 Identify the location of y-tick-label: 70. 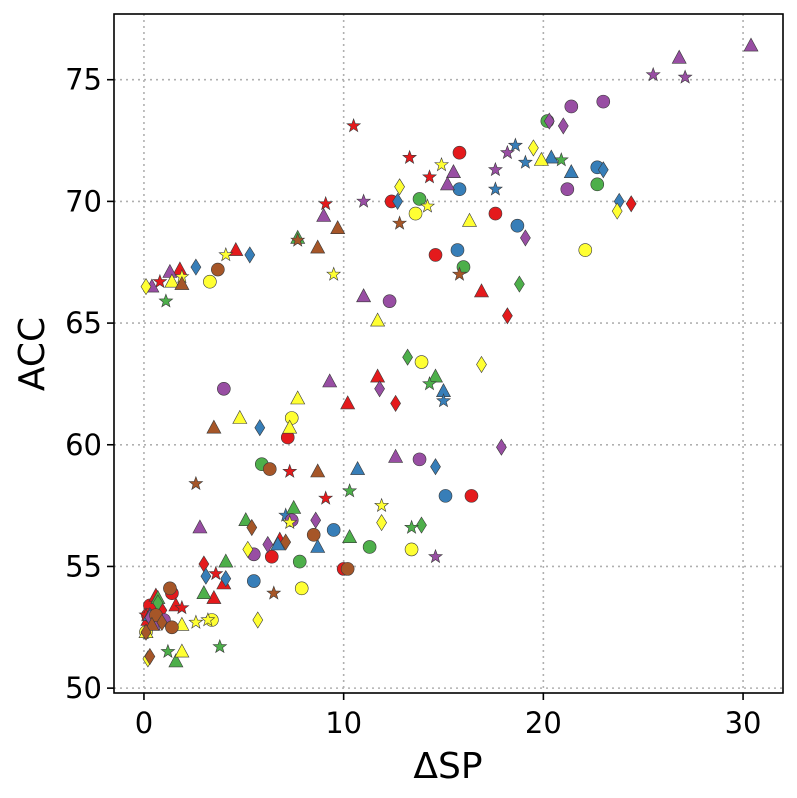
(83, 201).